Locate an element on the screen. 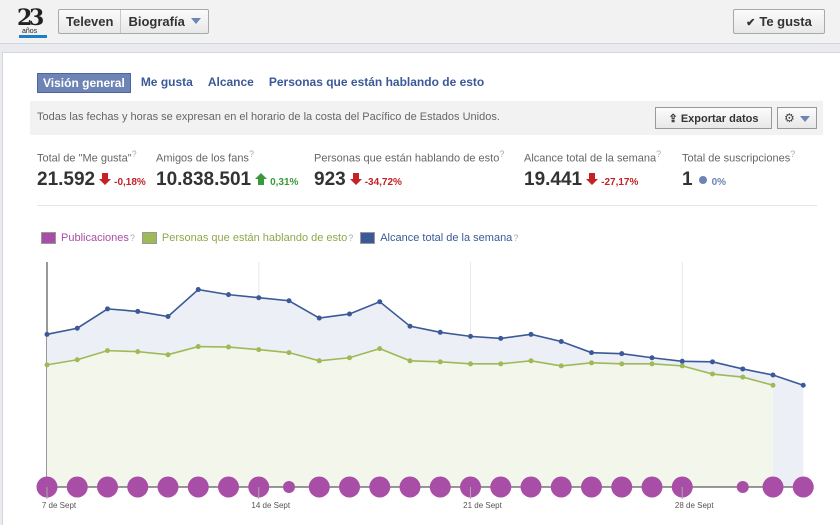 This screenshot has width=840, height=525. tab-vision-general: Visión general is located at coordinates (84, 83).